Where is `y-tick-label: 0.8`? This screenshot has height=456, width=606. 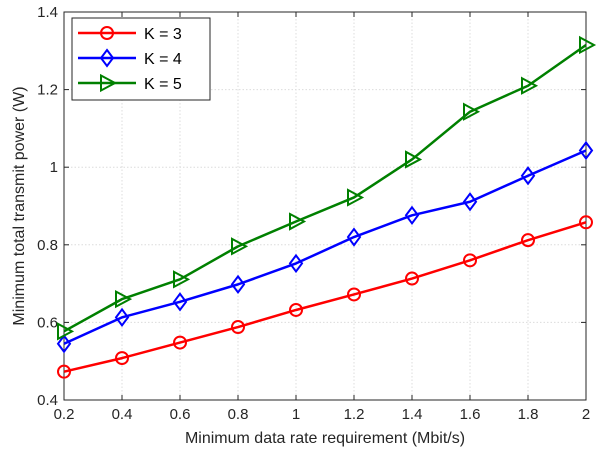
y-tick-label: 0.8 is located at coordinates (47, 245).